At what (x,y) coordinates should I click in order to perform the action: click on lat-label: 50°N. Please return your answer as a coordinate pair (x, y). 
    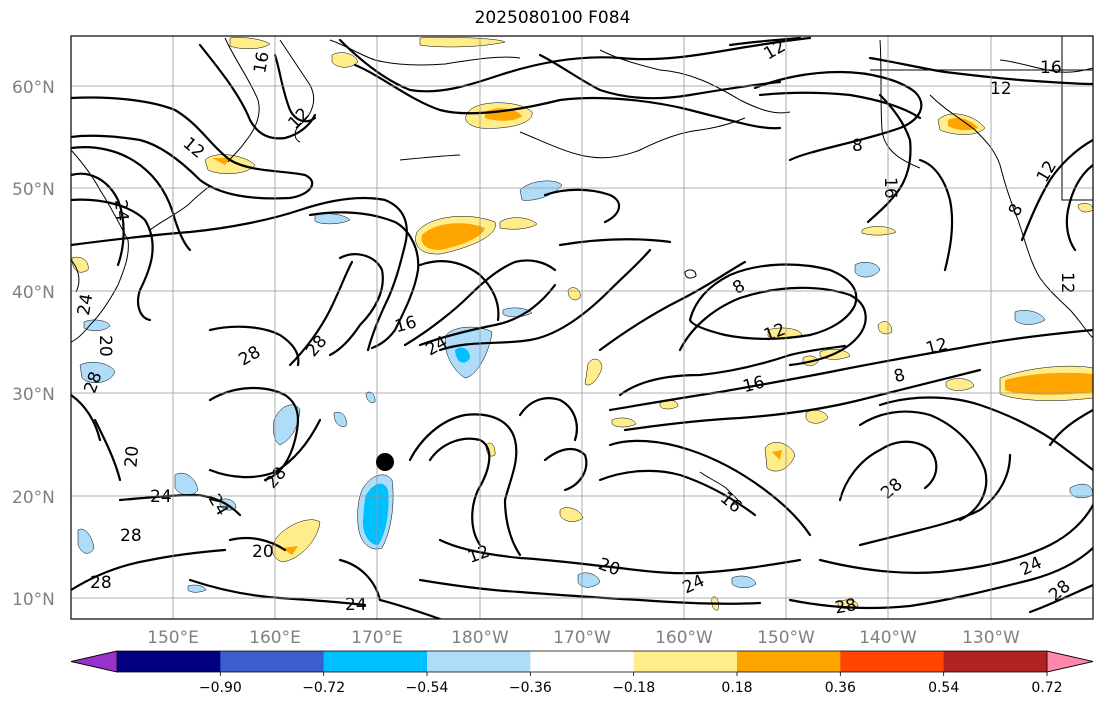
    Looking at the image, I should click on (33, 190).